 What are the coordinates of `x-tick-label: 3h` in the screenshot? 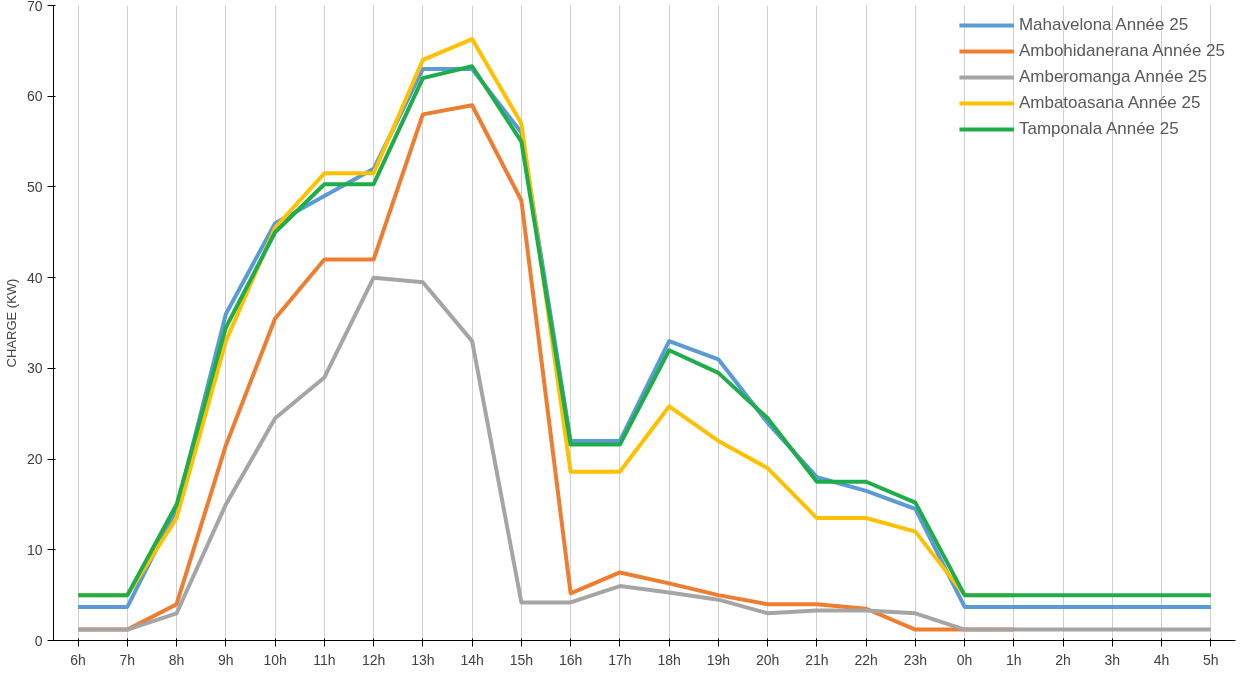 It's located at (1112, 659).